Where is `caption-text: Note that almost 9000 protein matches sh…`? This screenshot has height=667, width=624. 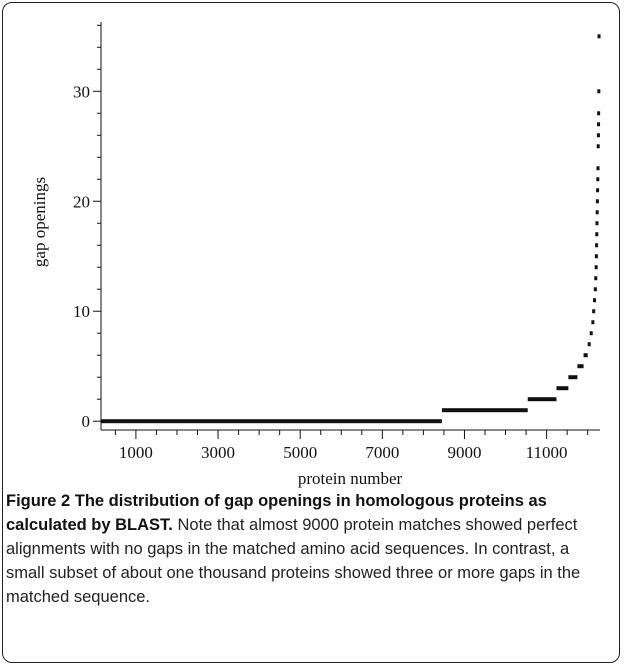
caption-text: Note that almost 9000 protein matches sh… is located at coordinates (293, 561).